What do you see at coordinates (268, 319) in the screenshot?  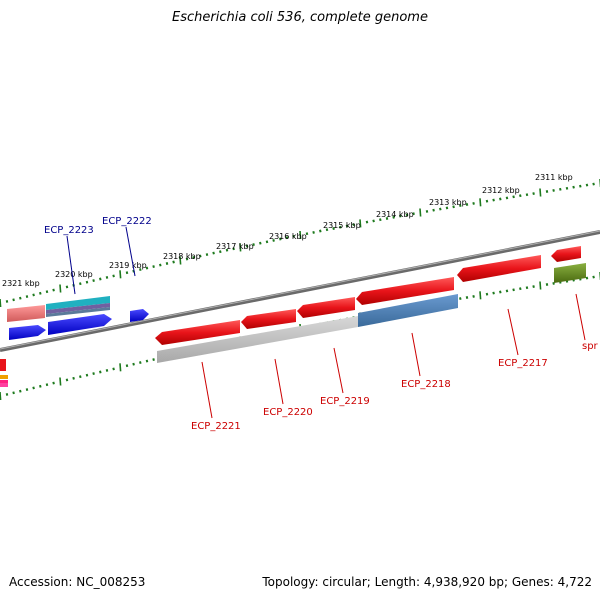 I see `gene-ECP_2220-feature` at bounding box center [268, 319].